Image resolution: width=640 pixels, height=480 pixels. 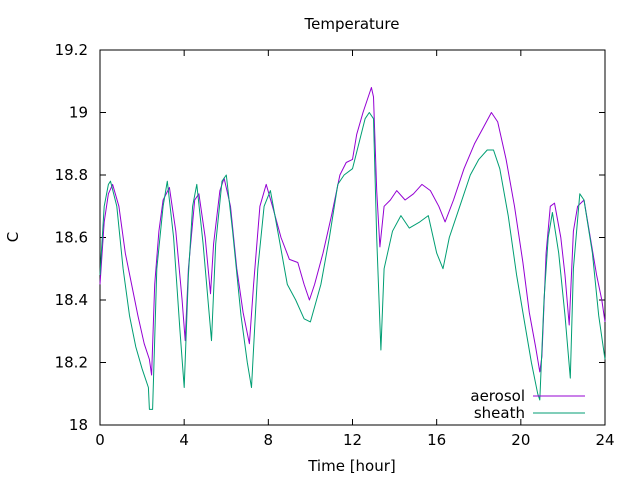 What do you see at coordinates (71, 50) in the screenshot?
I see `y-tick-label: 19.2` at bounding box center [71, 50].